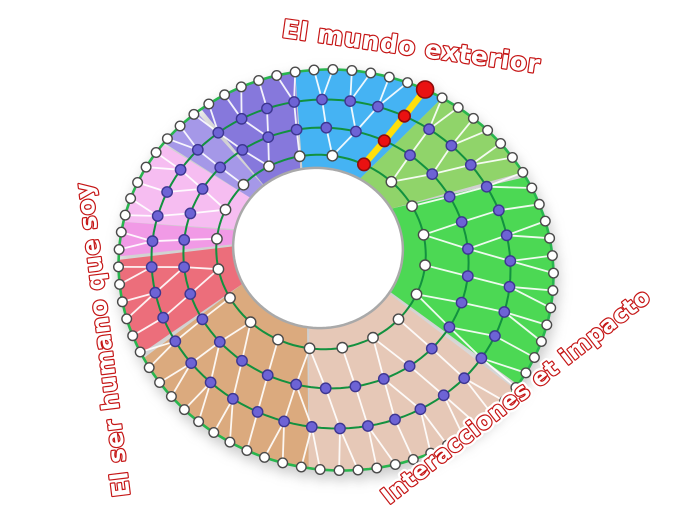 This screenshot has height=512, width=678. Describe the element at coordinates (251, 129) in the screenshot. I see `sector-purple-dark` at that location.